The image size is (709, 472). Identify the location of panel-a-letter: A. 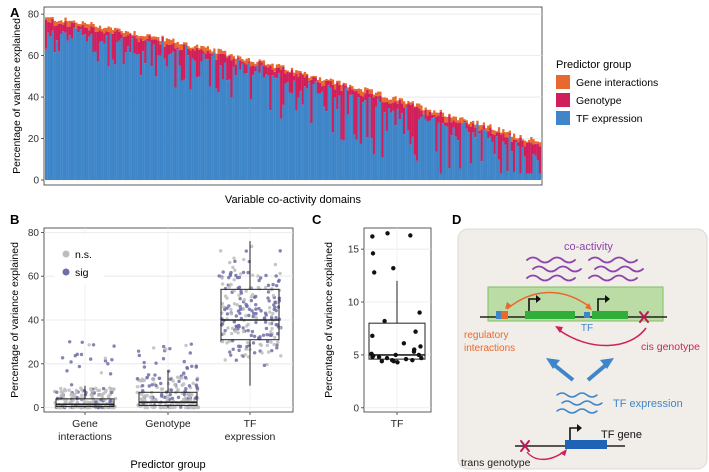
(15, 12).